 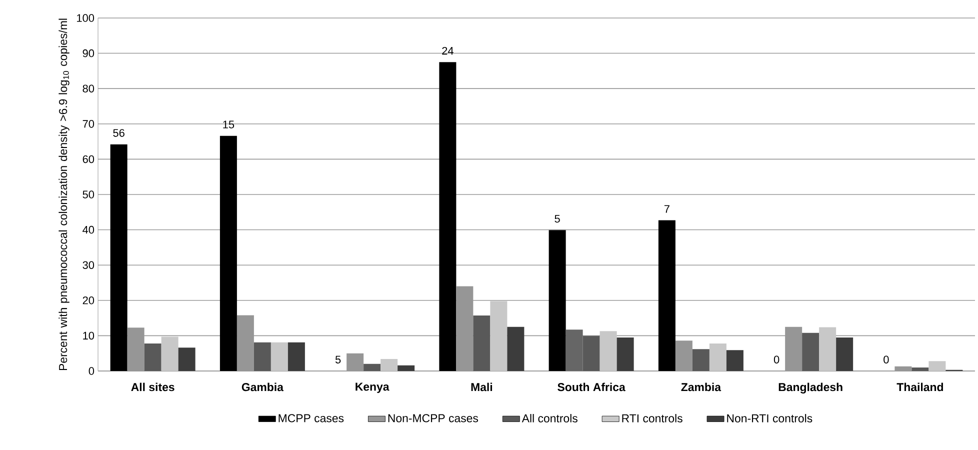 What do you see at coordinates (769, 418) in the screenshot?
I see `legend-label: Non-RTI controls` at bounding box center [769, 418].